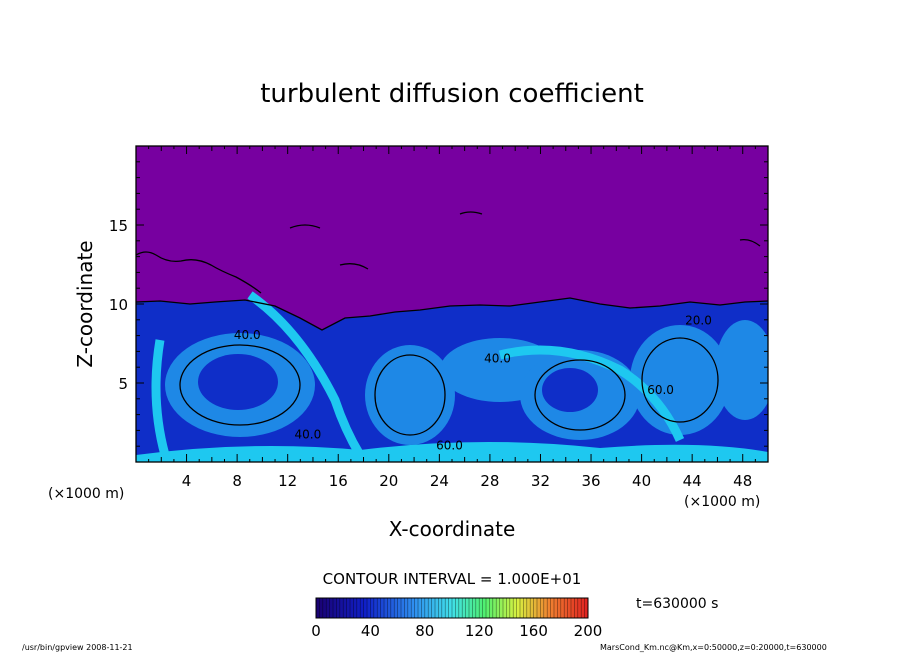  I want to click on eddy-1-contour, so click(240, 385).